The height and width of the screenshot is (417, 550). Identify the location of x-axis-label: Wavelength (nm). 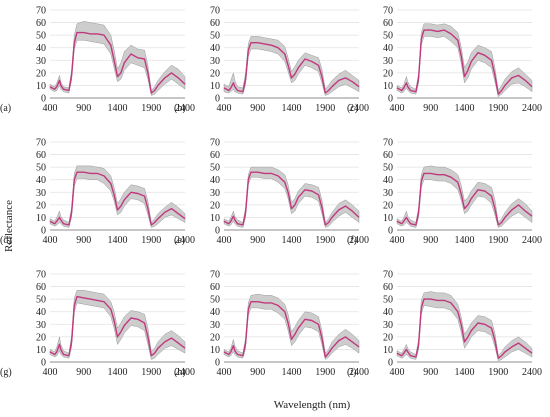
(312, 405).